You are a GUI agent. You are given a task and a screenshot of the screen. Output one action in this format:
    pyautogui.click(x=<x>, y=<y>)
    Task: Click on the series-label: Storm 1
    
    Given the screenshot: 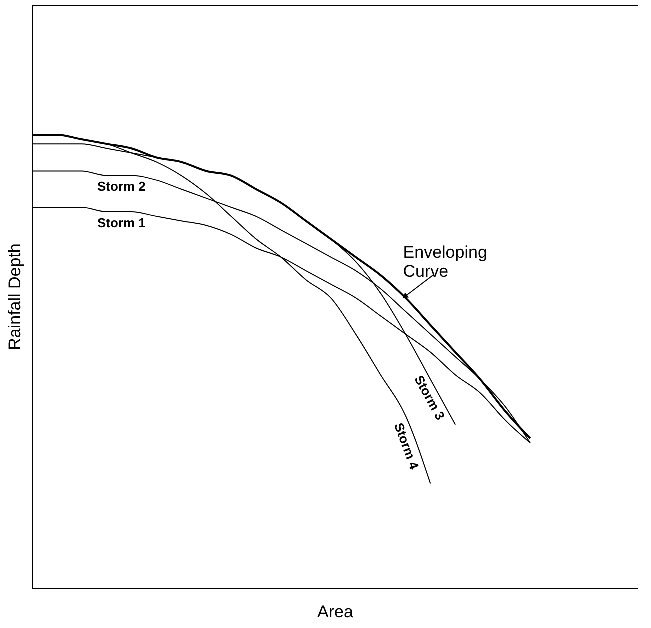 What is the action you would take?
    pyautogui.click(x=122, y=222)
    